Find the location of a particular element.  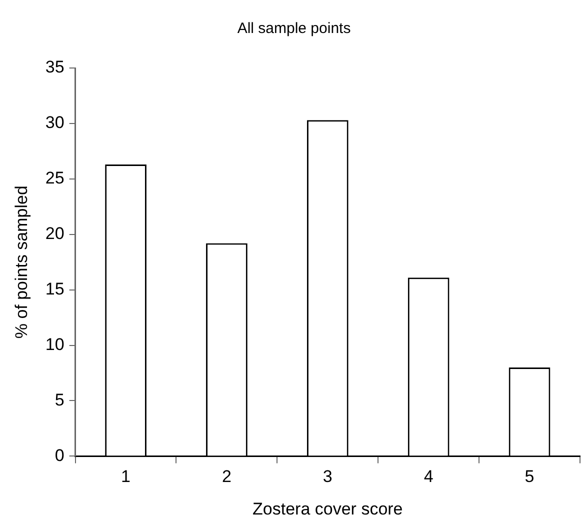

x-tick-label: 3 is located at coordinates (327, 476).